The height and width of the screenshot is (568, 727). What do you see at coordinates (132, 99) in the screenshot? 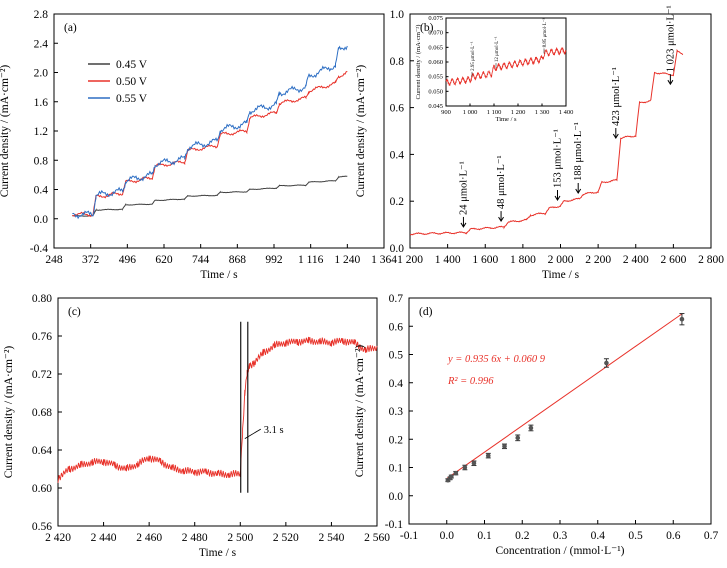
I see `legend-label: 0.55 V` at bounding box center [132, 99].